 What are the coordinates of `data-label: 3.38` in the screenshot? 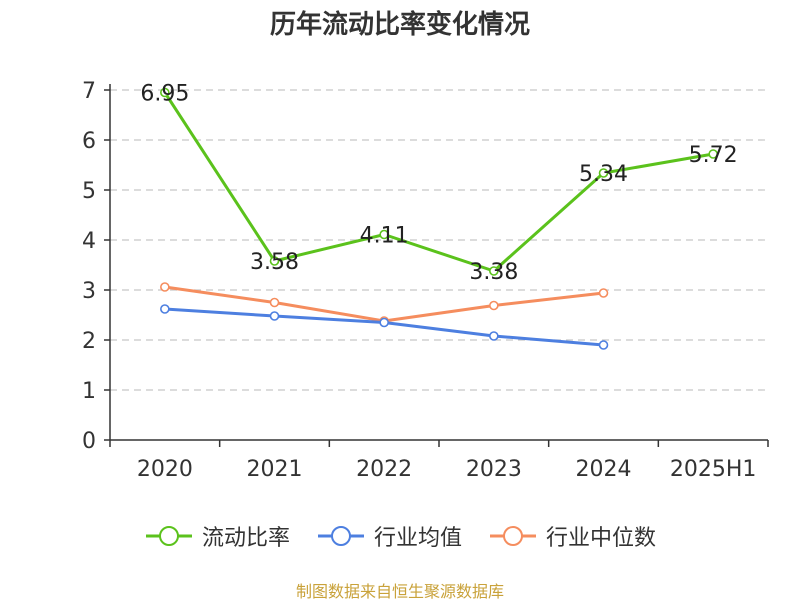 It's located at (493, 272).